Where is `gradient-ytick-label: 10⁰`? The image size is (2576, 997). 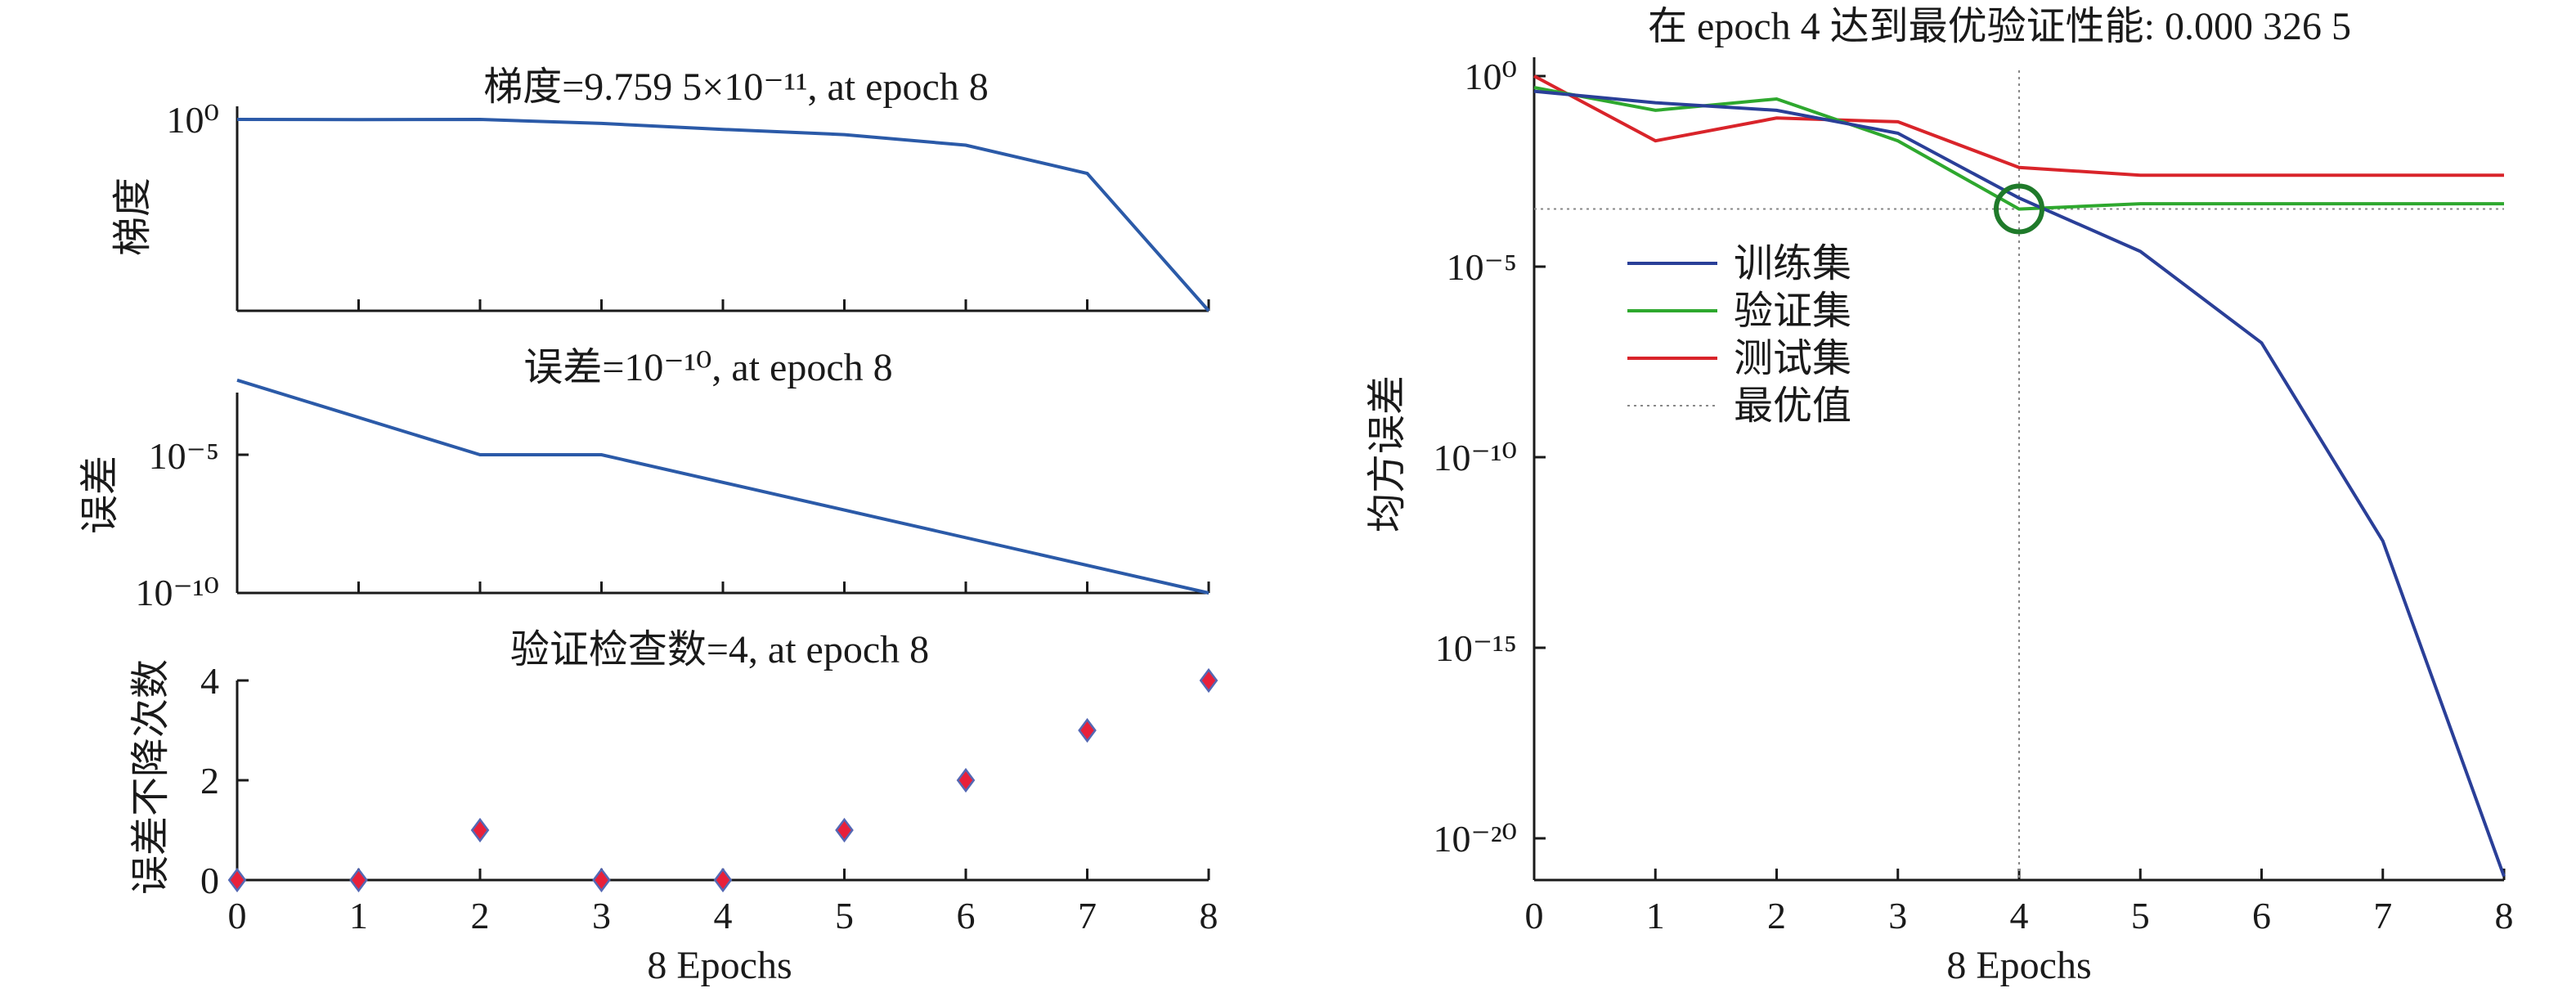
gradient-ytick-label: 10⁰ is located at coordinates (193, 120).